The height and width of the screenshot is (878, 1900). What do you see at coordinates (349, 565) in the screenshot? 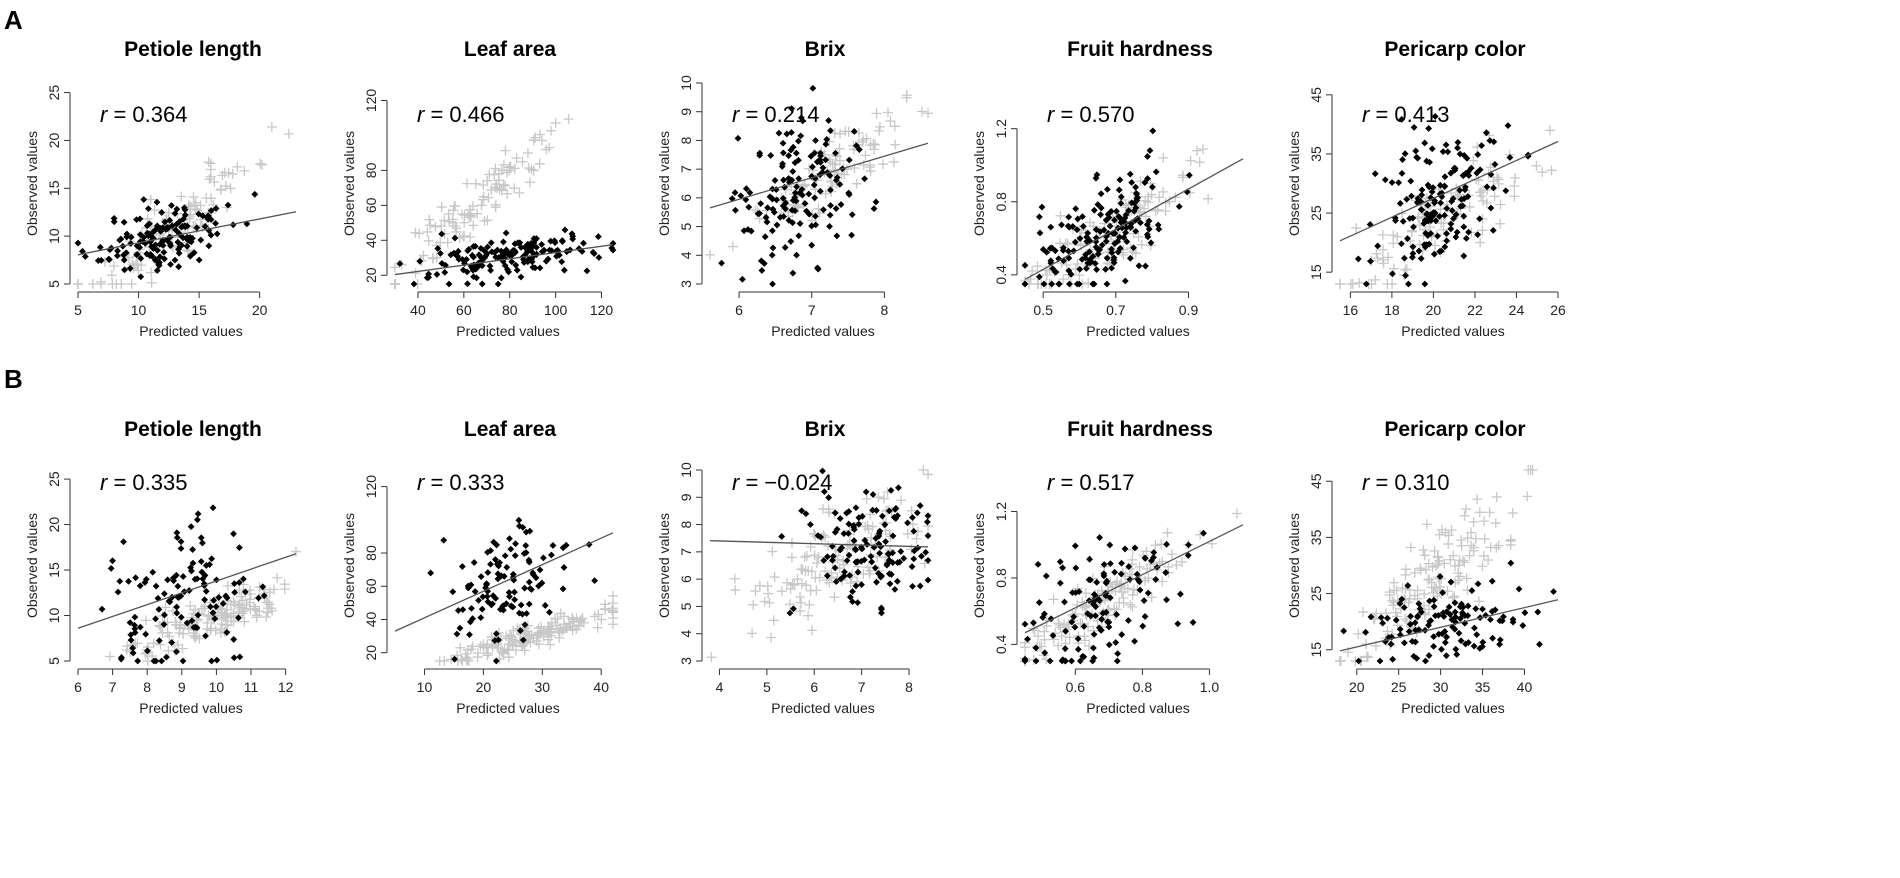
I see `y-axis-label: Observed values` at bounding box center [349, 565].